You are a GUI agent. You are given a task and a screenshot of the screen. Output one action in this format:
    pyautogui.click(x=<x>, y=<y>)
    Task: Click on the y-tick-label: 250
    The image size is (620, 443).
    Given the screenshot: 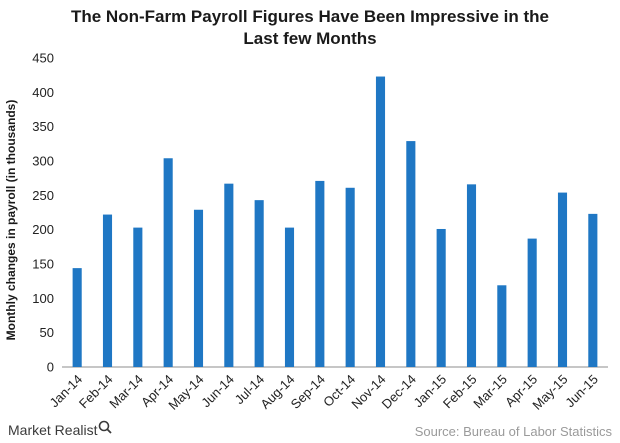 What is the action you would take?
    pyautogui.click(x=43, y=195)
    